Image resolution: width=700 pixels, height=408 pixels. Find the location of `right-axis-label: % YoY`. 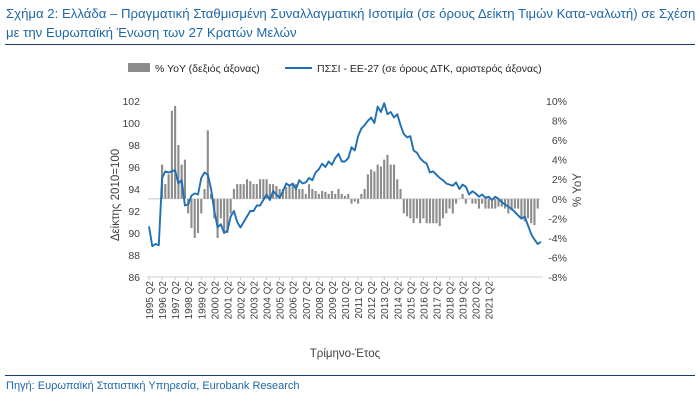

right-axis-label: % YoY is located at coordinates (578, 190).